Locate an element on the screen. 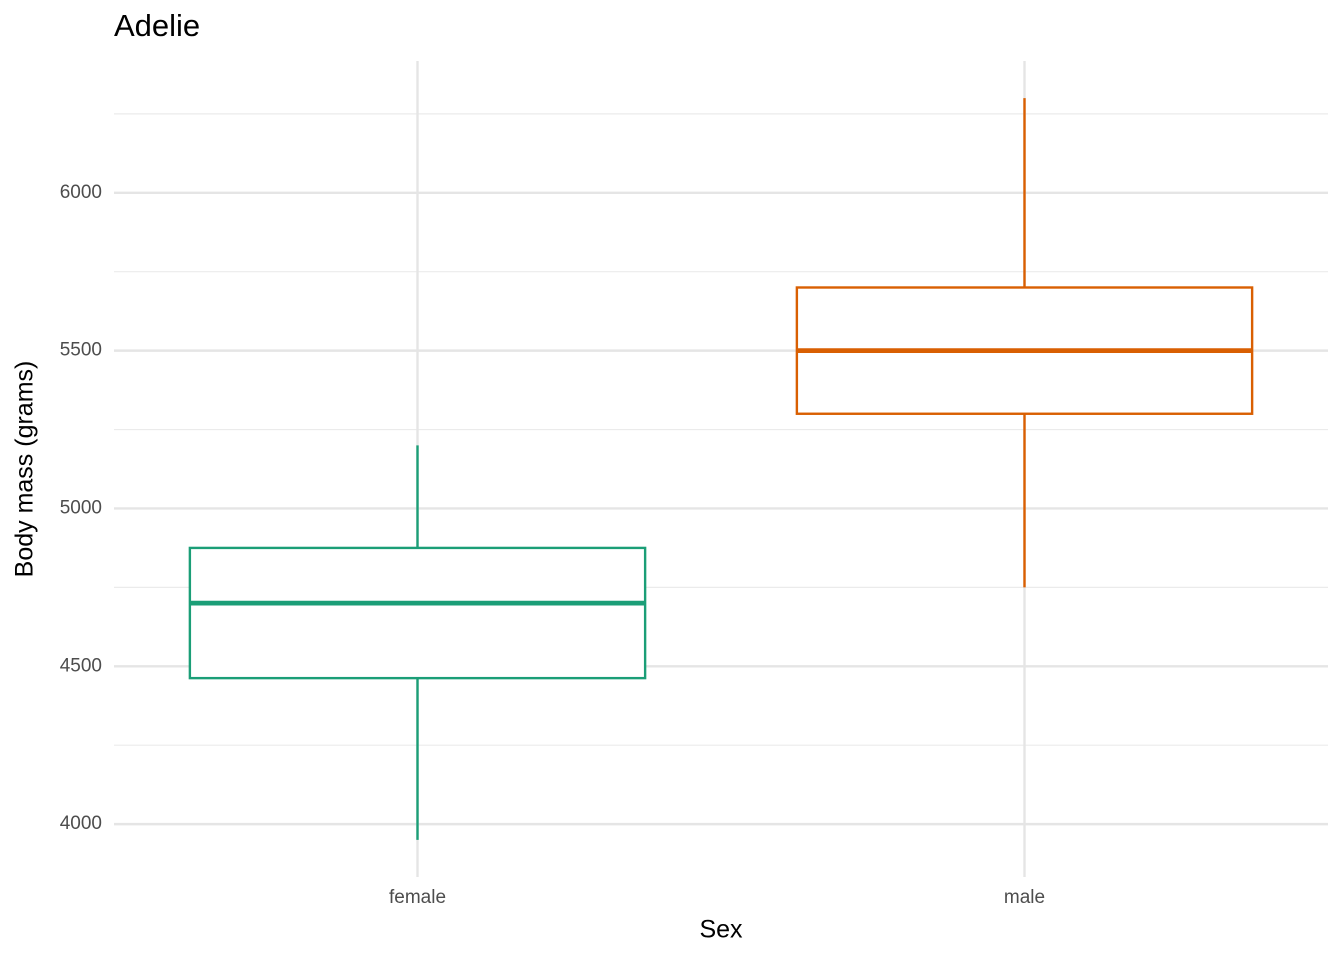  y-tick-label: 4000 is located at coordinates (81, 823).